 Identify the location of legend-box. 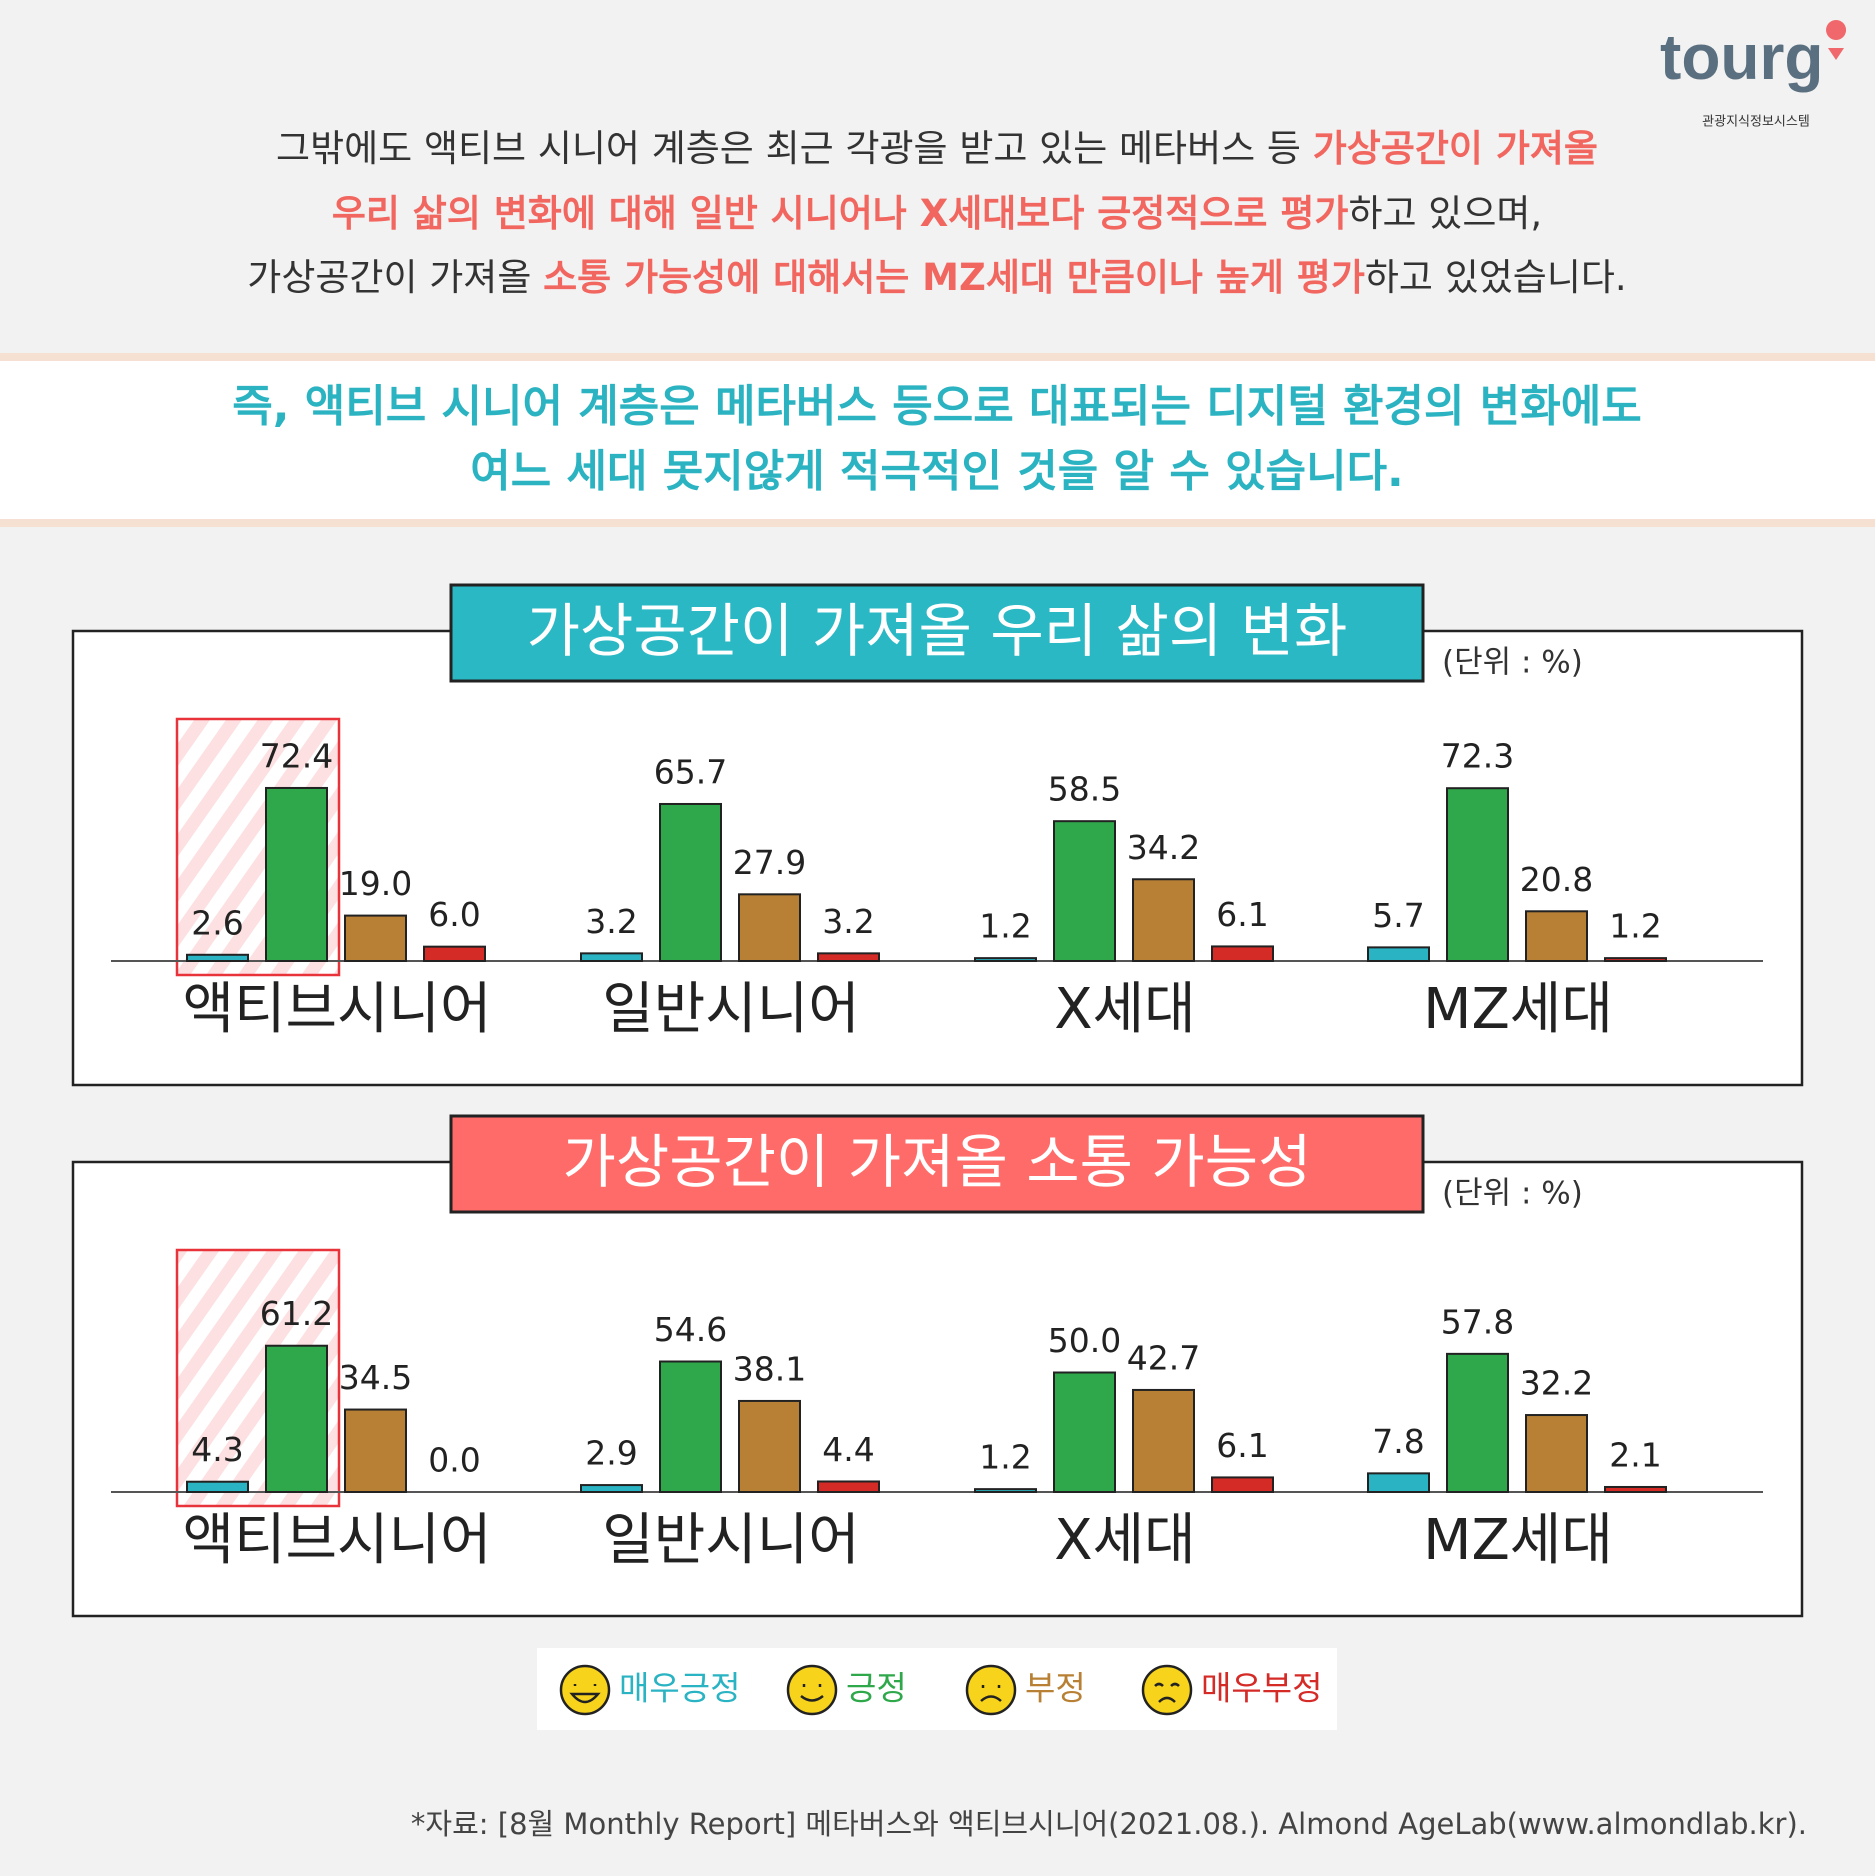
(937, 1689).